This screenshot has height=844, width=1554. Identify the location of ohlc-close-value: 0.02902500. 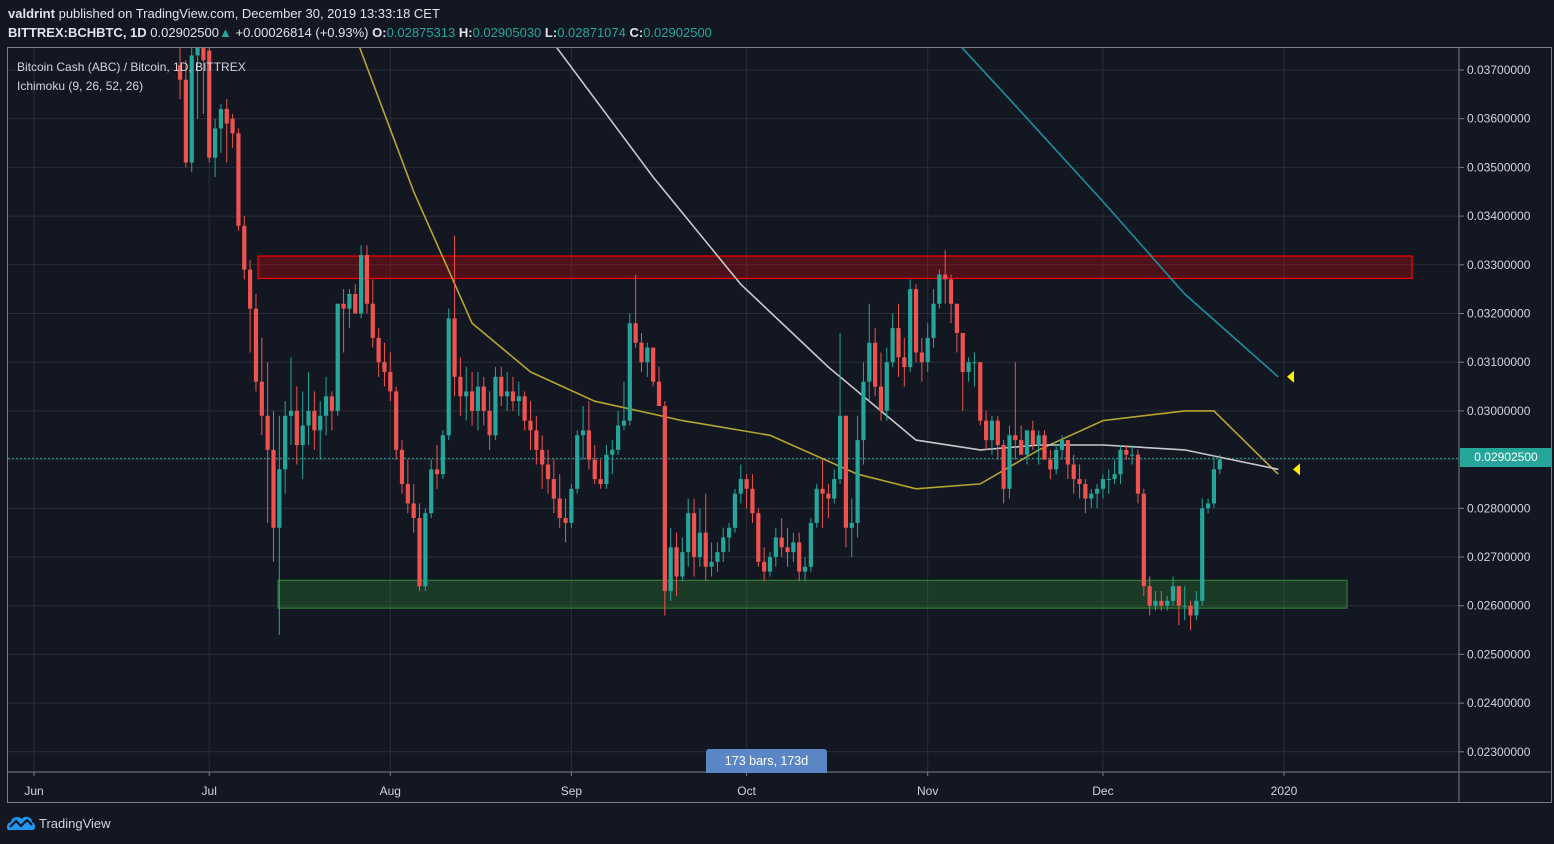
(677, 32).